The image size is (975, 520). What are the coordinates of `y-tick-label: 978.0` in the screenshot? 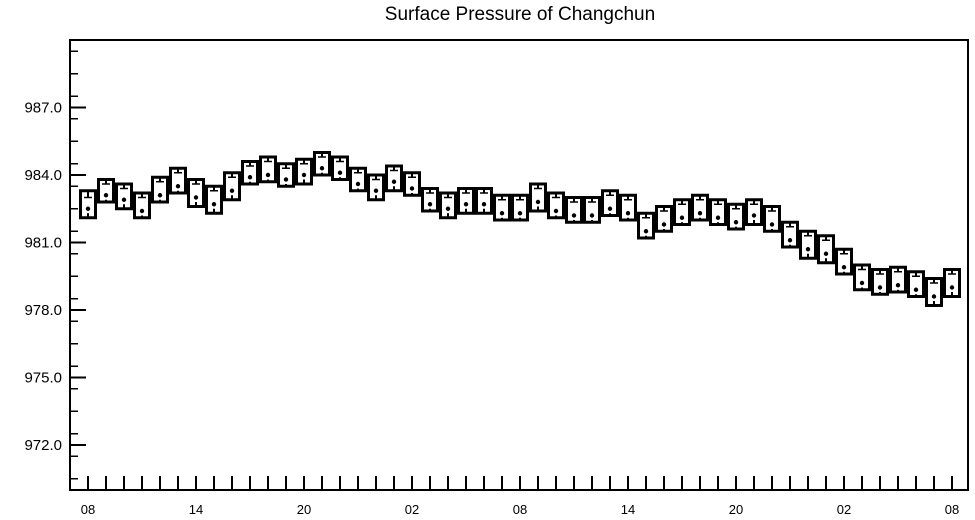 It's located at (43, 310).